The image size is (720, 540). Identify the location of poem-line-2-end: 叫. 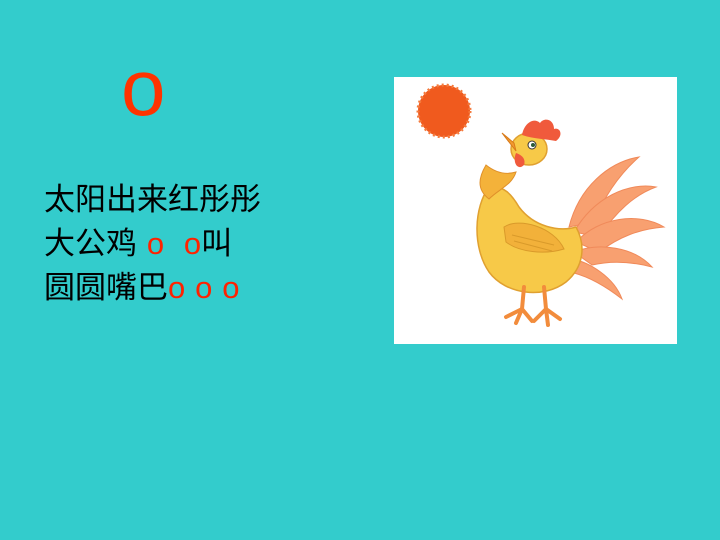
(217, 244).